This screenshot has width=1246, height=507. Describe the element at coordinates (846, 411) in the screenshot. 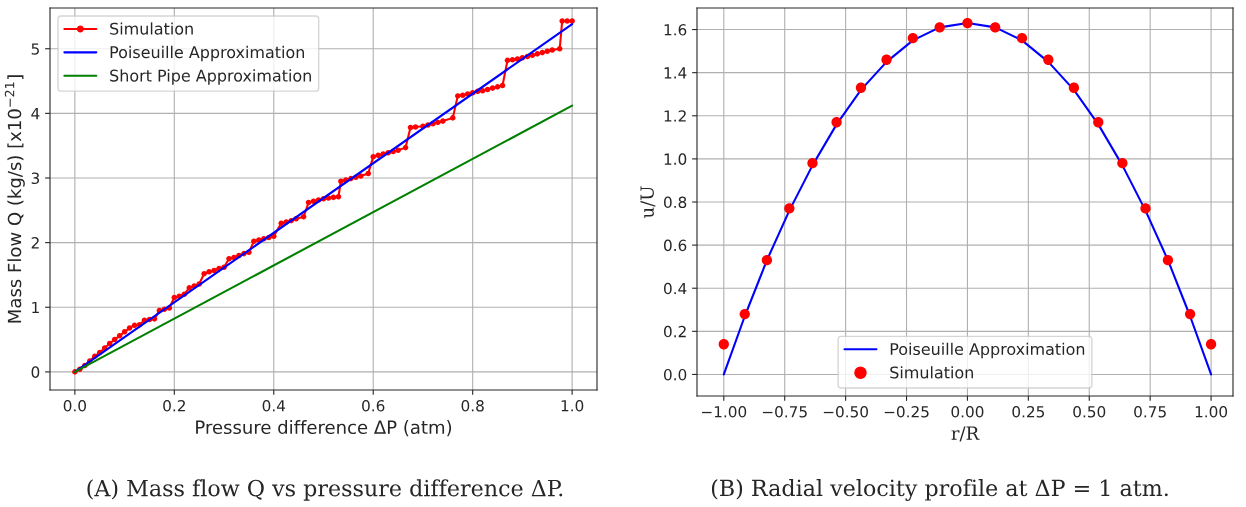

I see `x-tick-label: −0.50` at that location.